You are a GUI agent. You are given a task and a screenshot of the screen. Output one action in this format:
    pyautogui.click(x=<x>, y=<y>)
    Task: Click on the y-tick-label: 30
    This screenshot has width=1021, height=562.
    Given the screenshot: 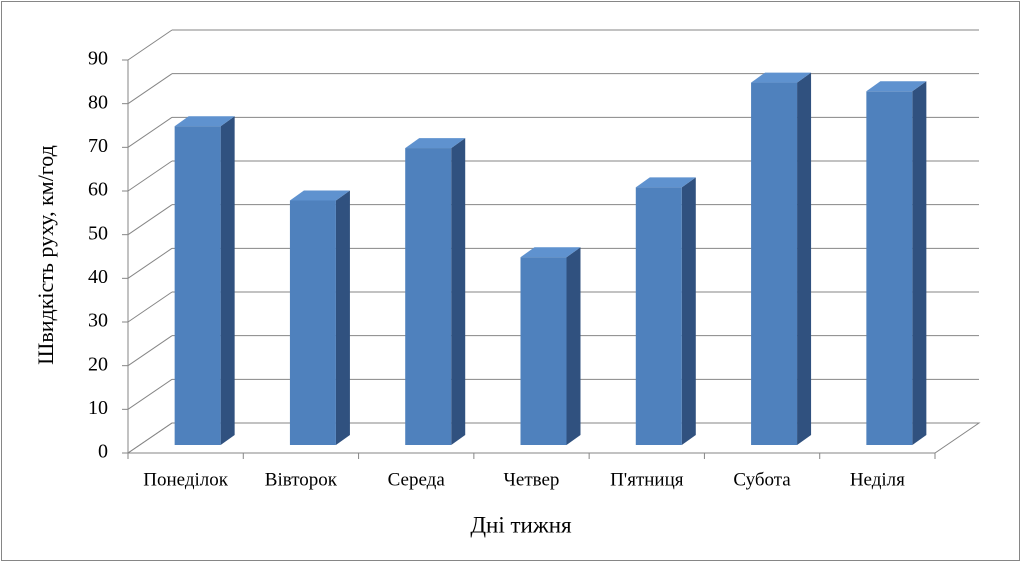 What is the action you would take?
    pyautogui.click(x=98, y=321)
    